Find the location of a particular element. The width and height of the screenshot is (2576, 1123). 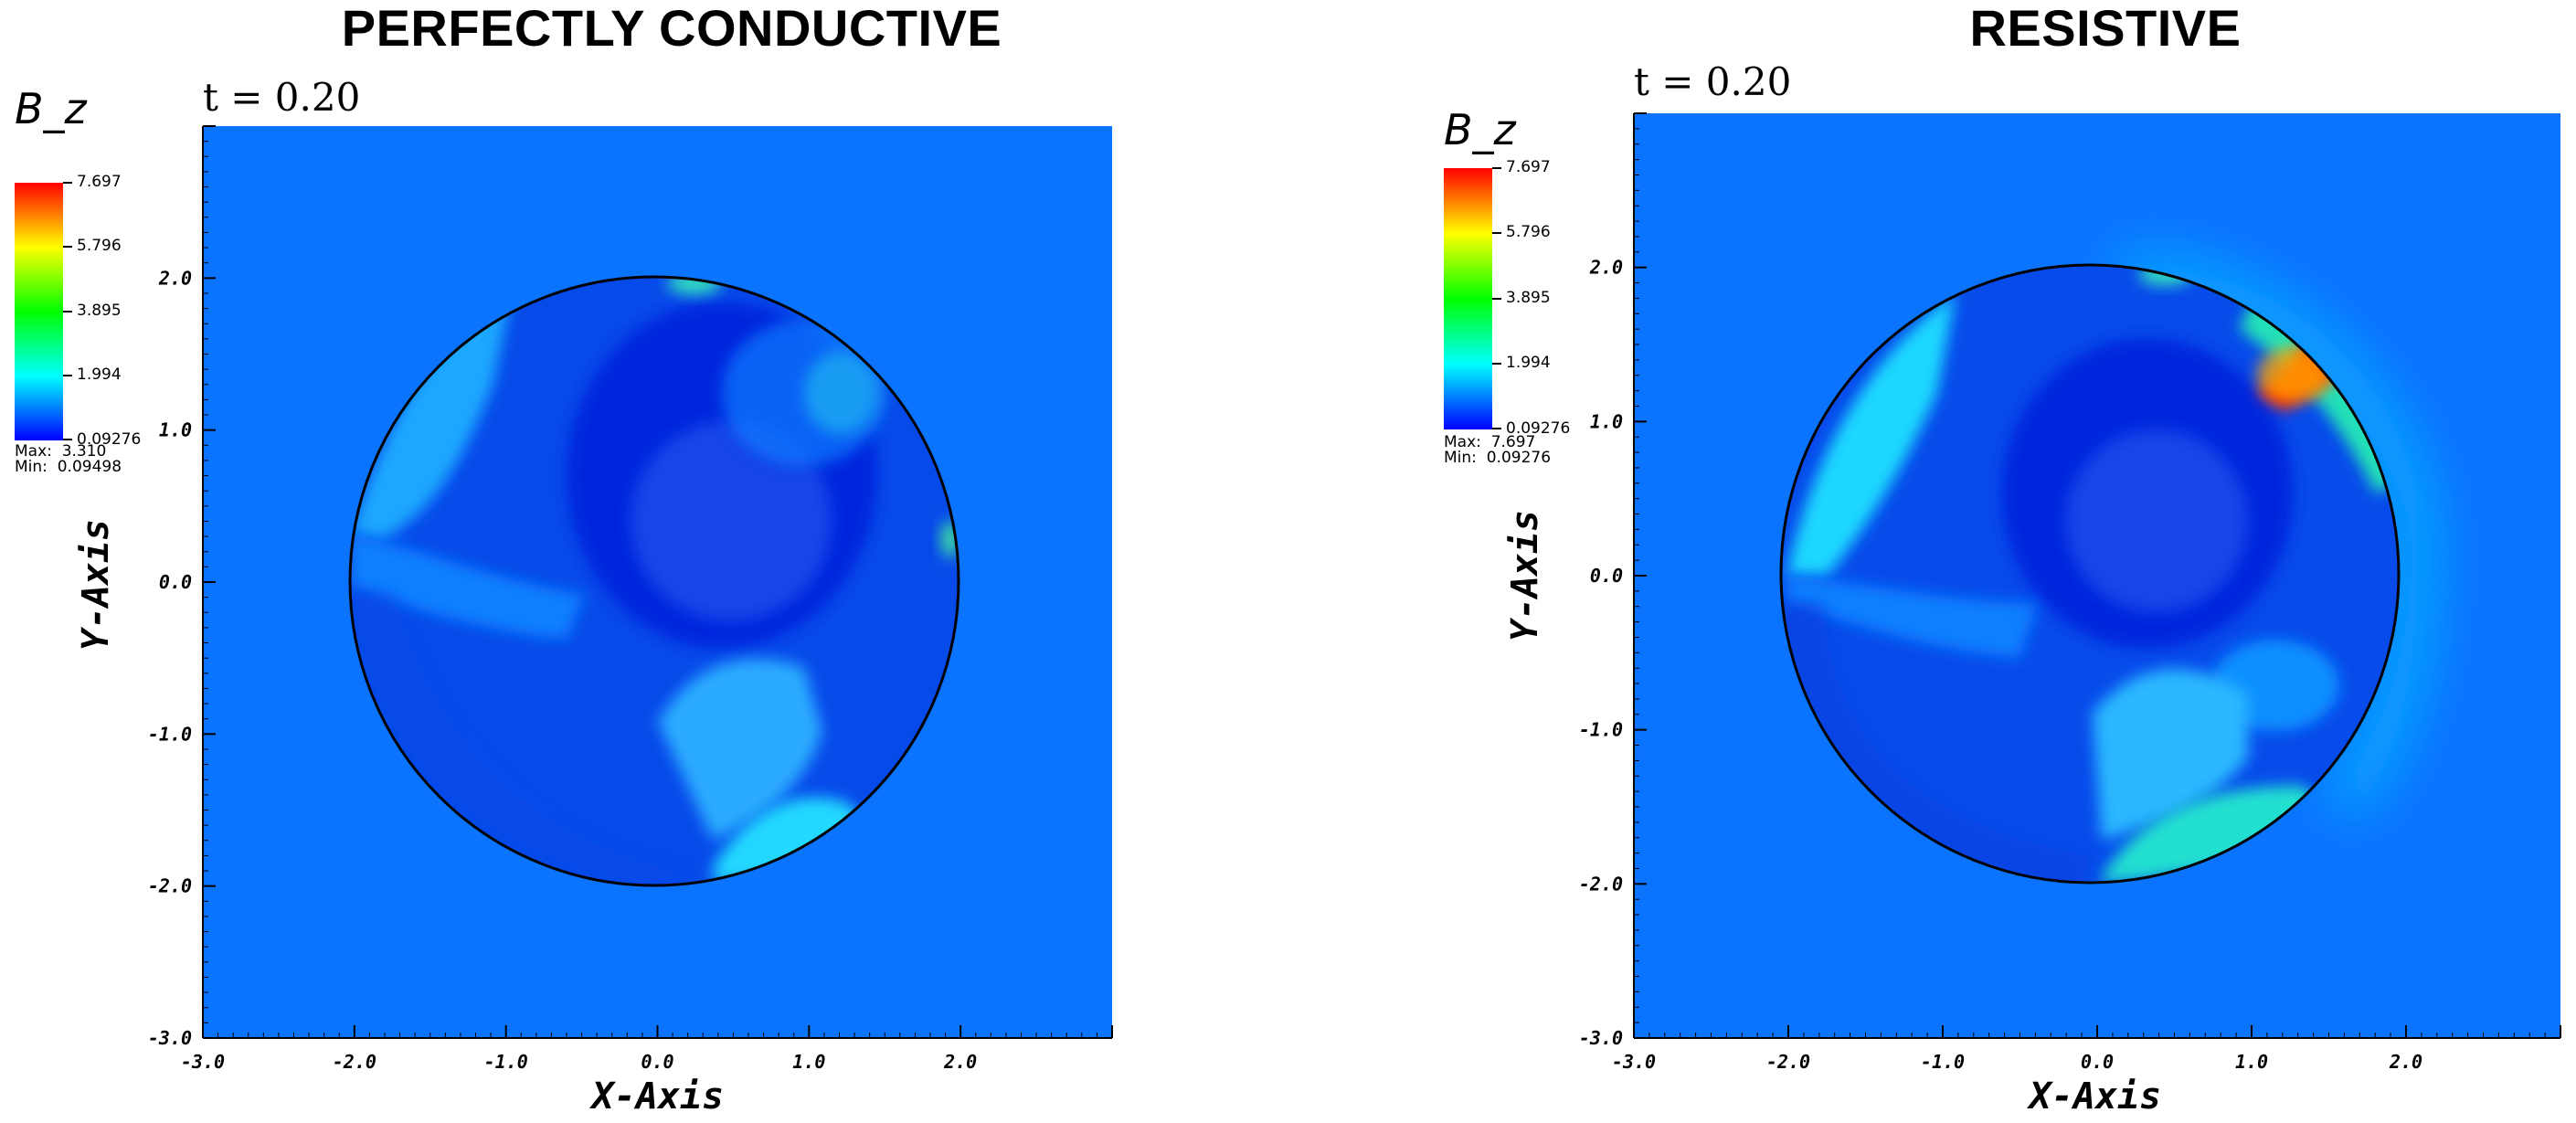

right-x-tick-label: 0.0 is located at coordinates (2097, 1062).